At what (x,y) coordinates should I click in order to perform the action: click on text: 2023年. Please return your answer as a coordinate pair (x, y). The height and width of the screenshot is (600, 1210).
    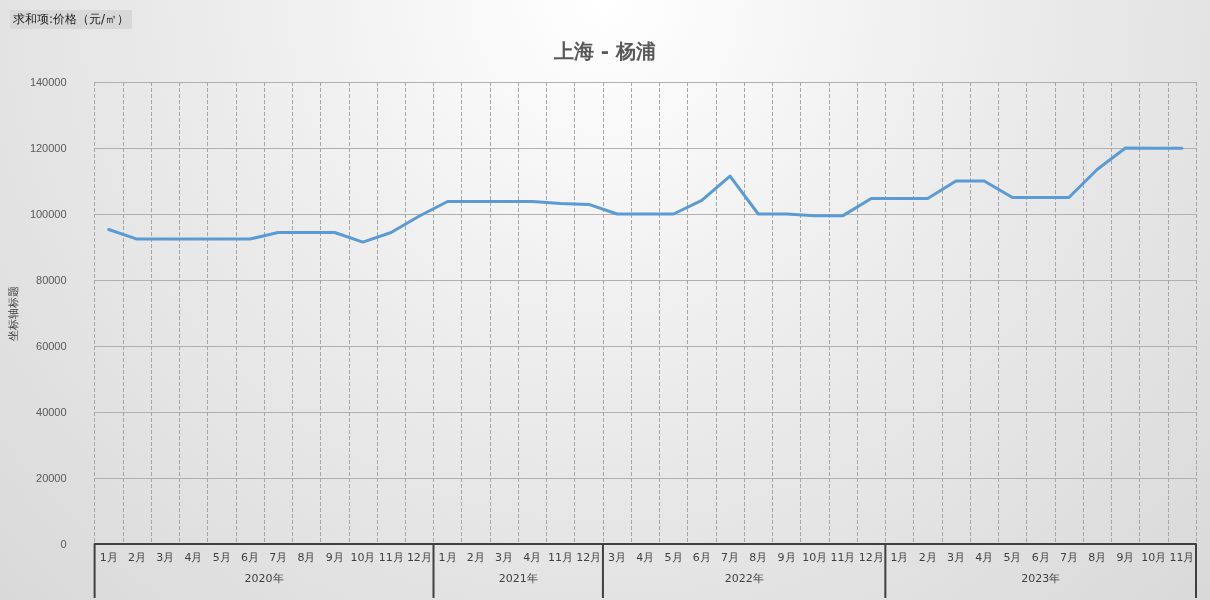
    Looking at the image, I should click on (1041, 578).